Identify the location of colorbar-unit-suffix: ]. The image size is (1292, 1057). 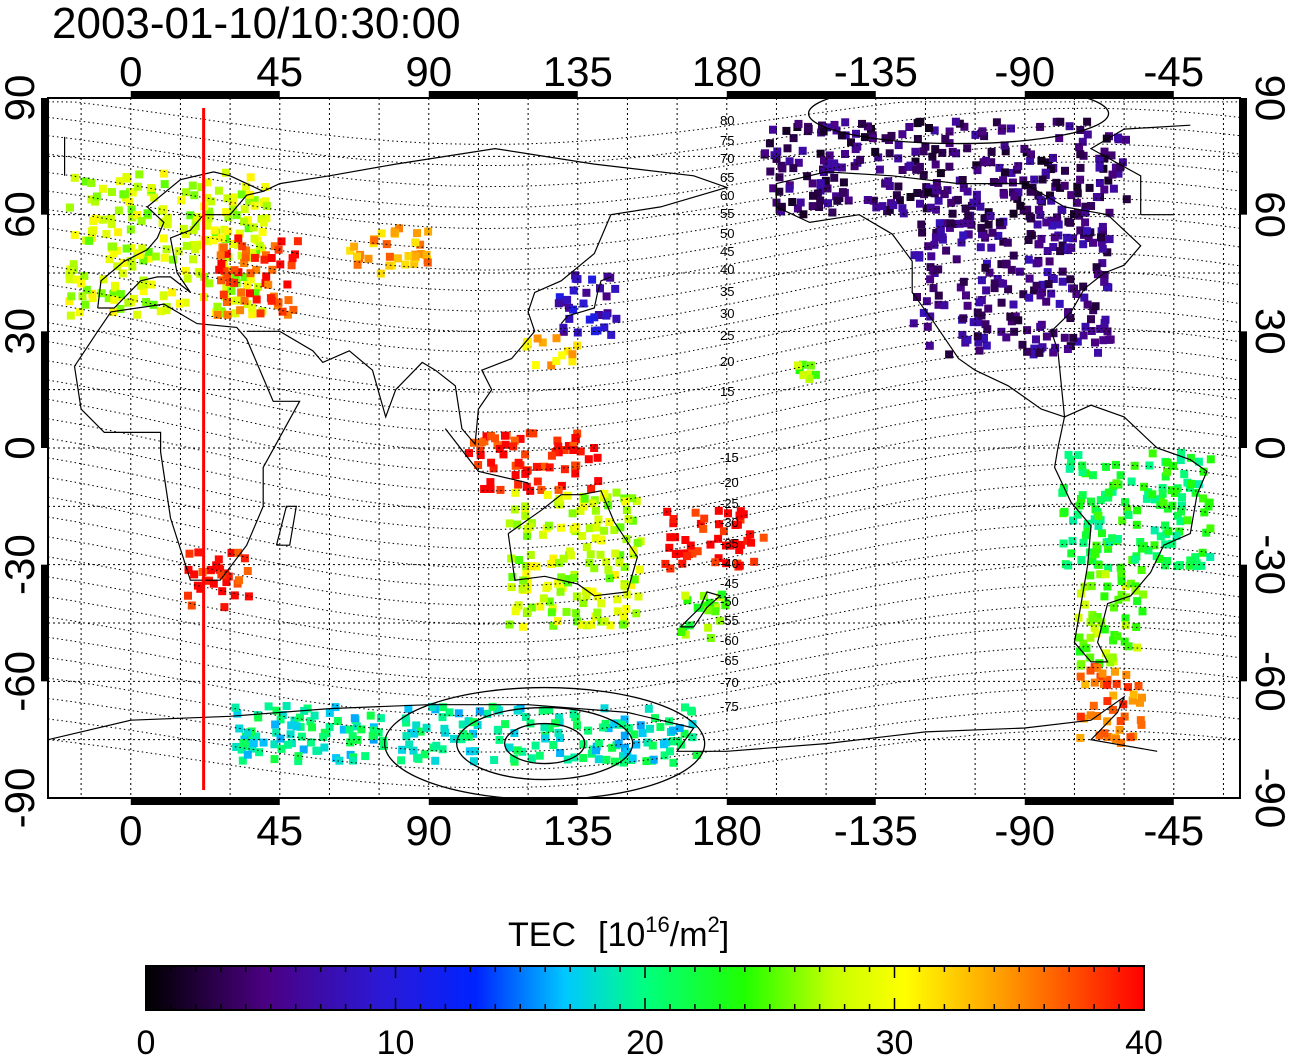
(724, 935).